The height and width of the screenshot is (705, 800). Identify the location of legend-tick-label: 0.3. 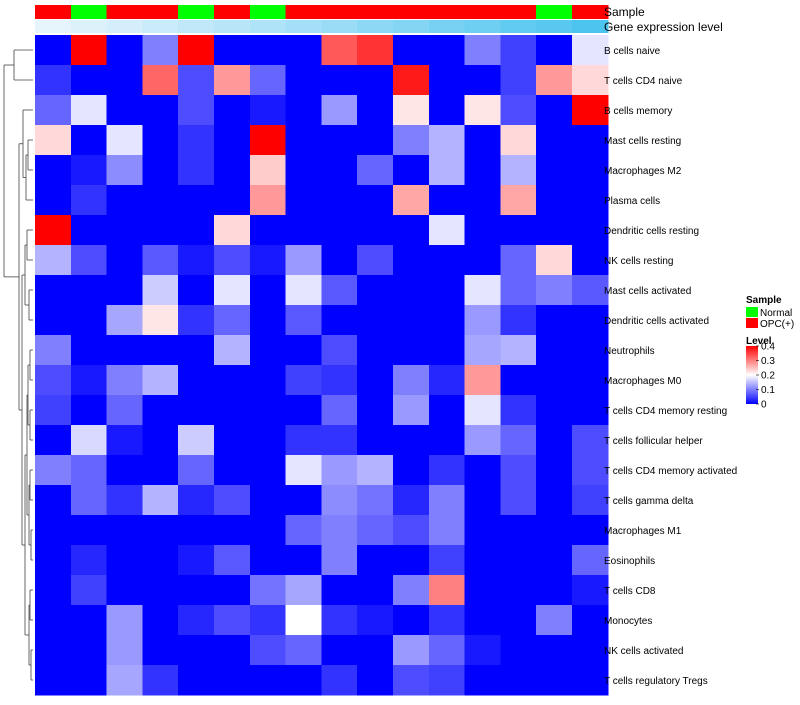
(768, 361).